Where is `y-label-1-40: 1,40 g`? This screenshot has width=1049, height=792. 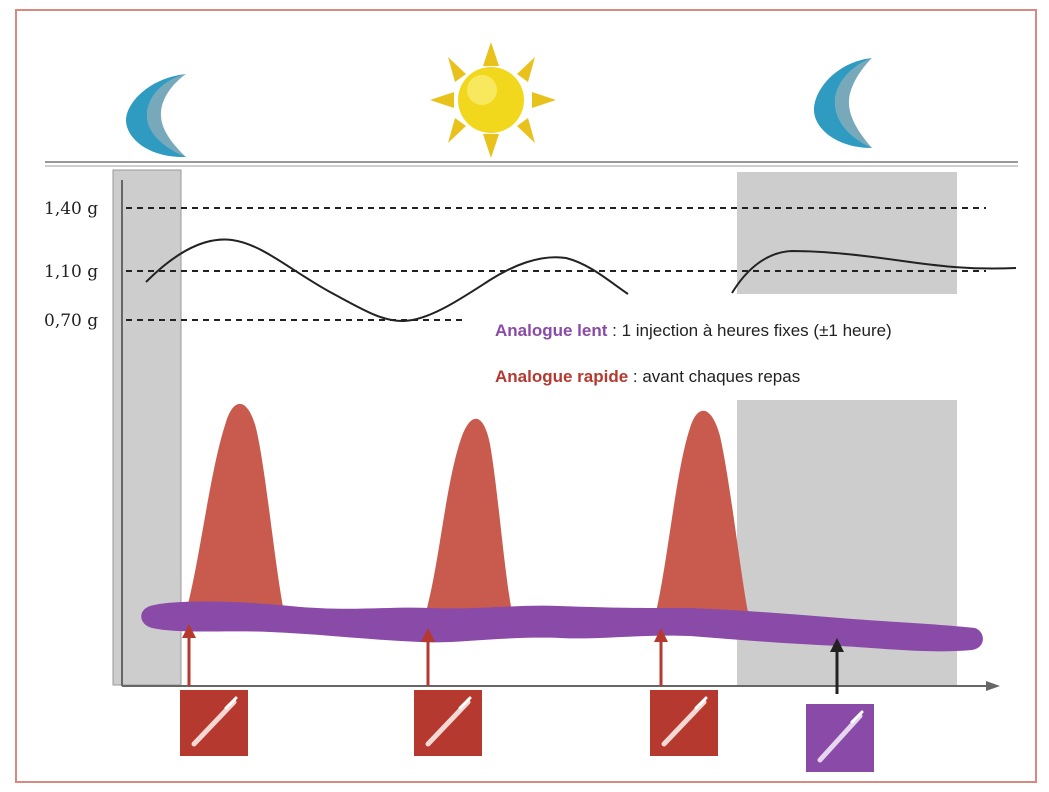 y-label-1-40: 1,40 g is located at coordinates (71, 209).